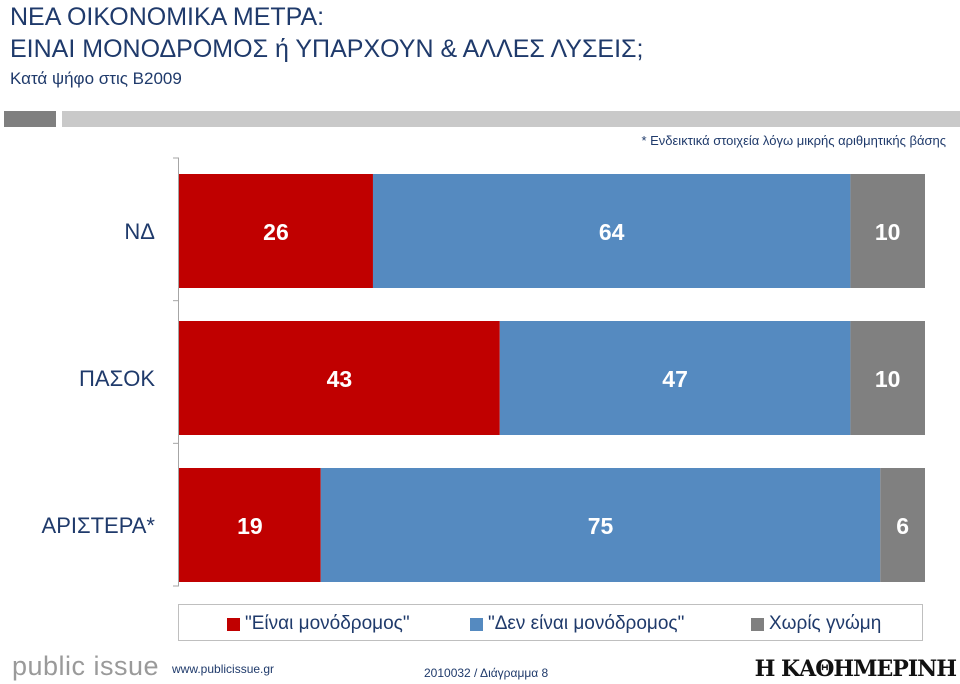 Image resolution: width=960 pixels, height=684 pixels. What do you see at coordinates (96, 78) in the screenshot?
I see `subtitle: Κατά ψήφο στις Β2009` at bounding box center [96, 78].